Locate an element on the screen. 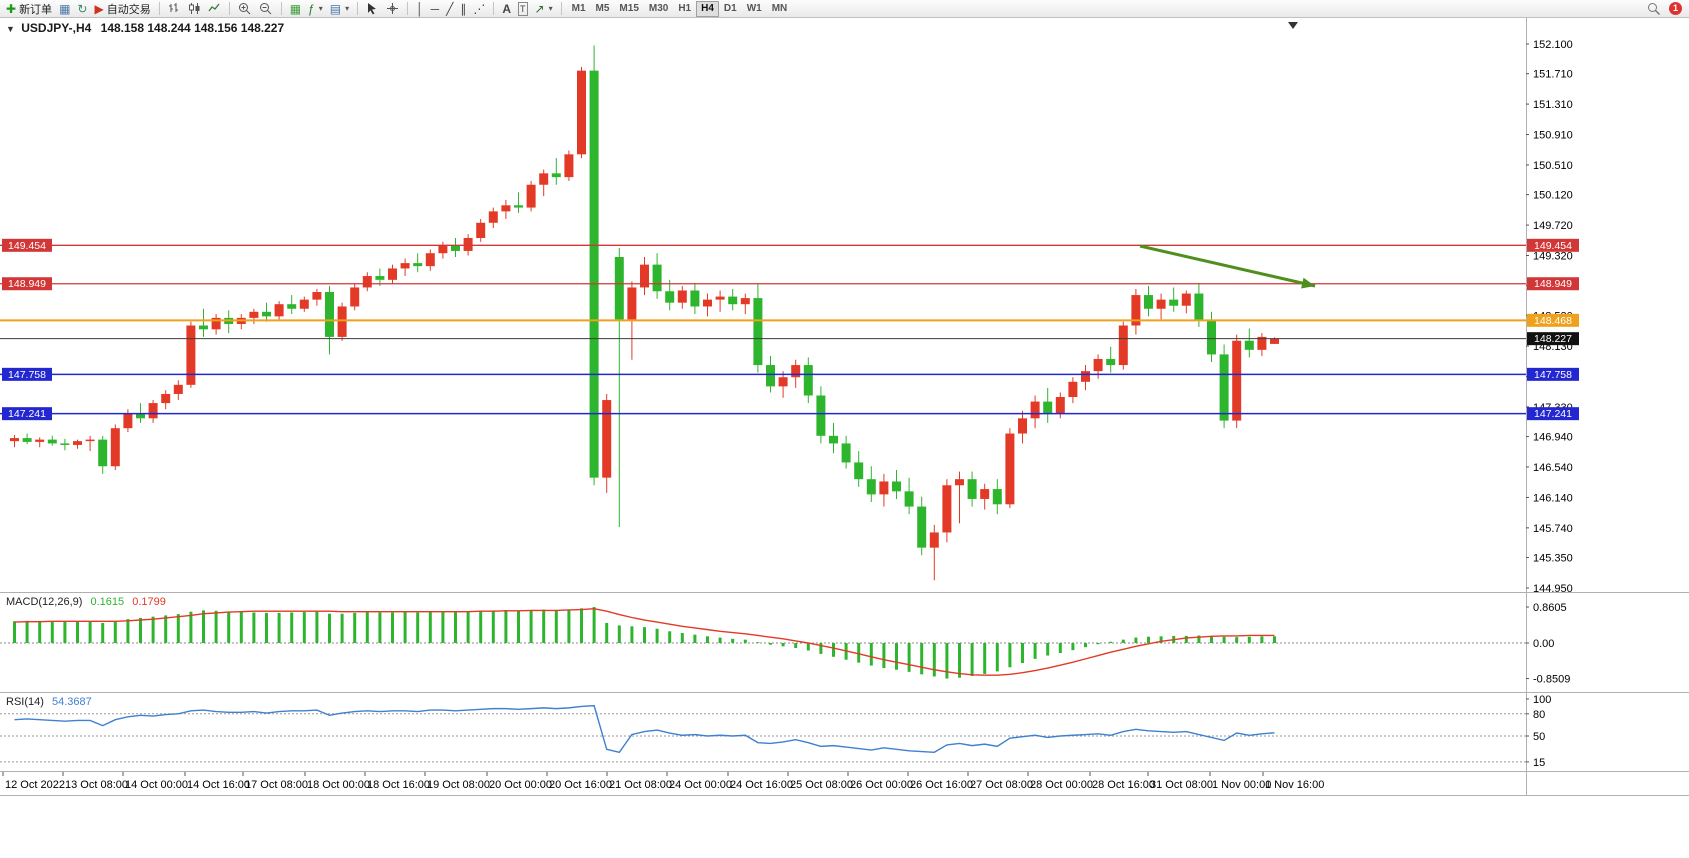  fibonacci-tool-button: ⋰ is located at coordinates (479, 9).